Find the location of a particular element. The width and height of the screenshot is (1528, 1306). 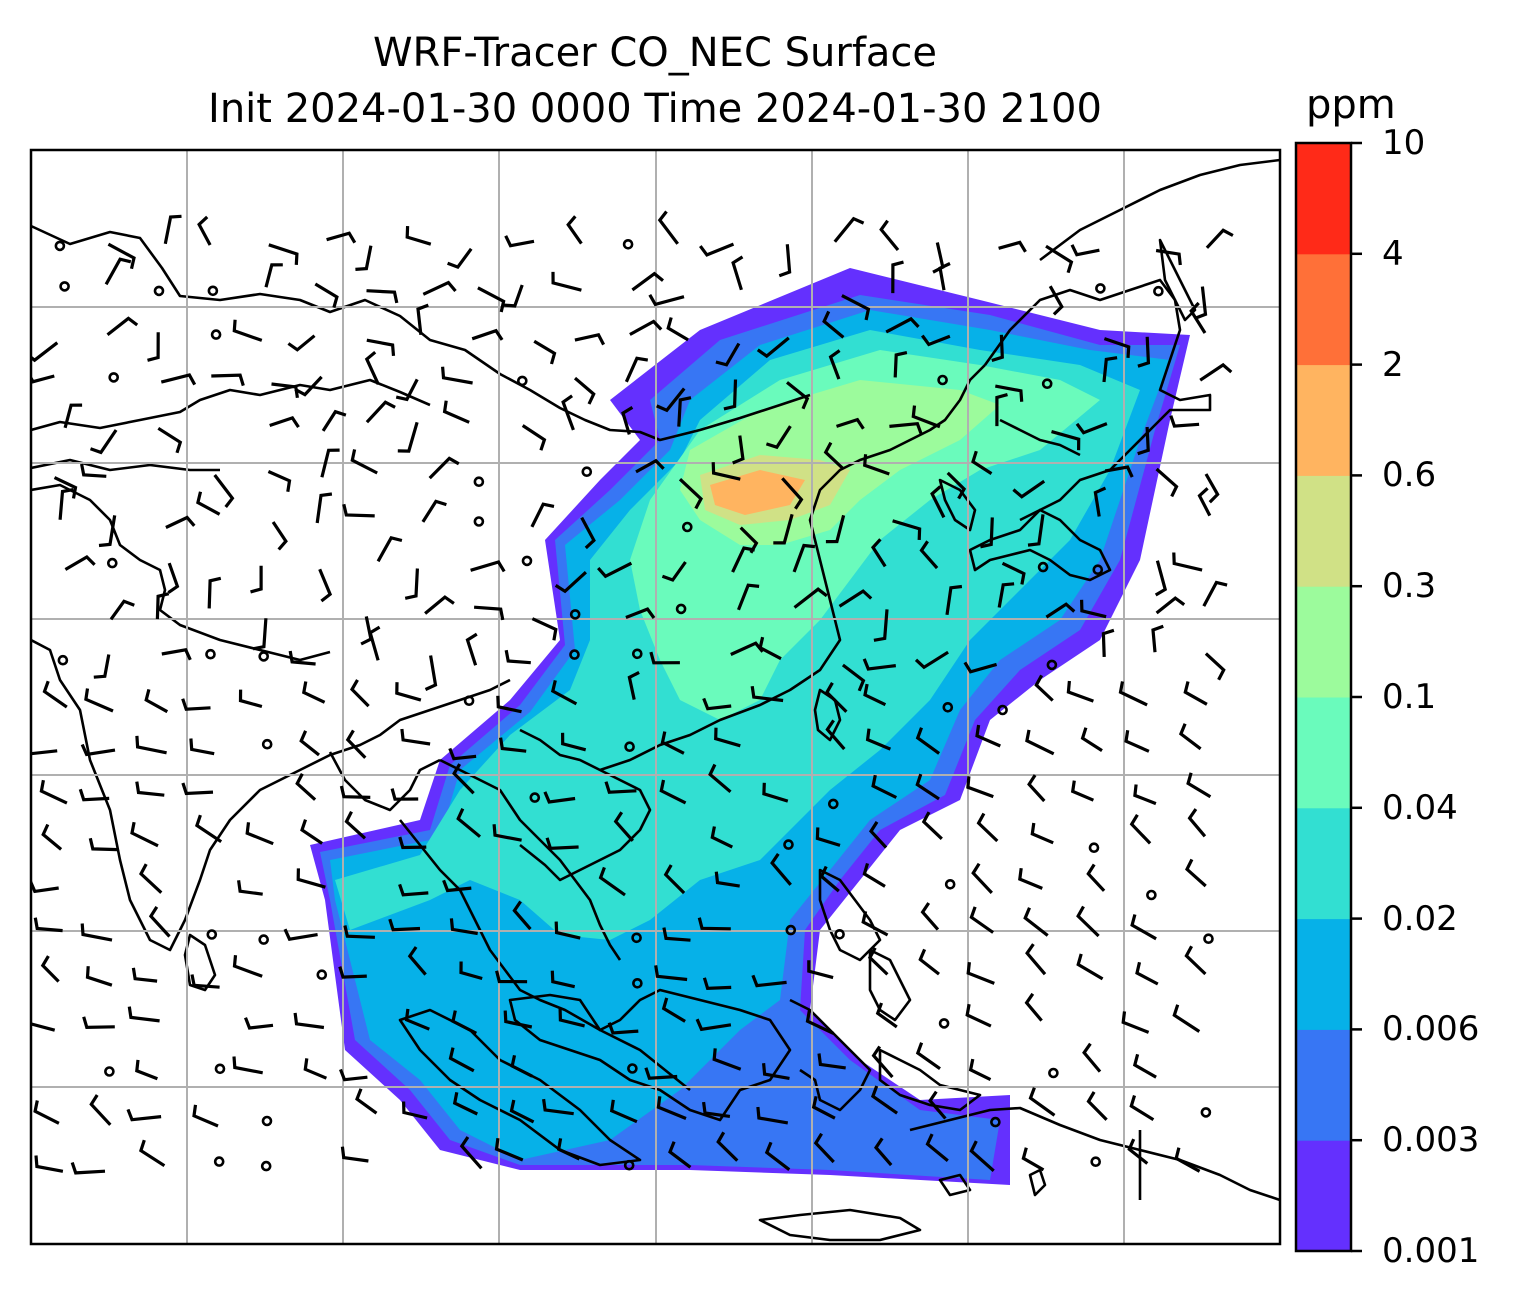

colorbar-tick-label: 0.001 is located at coordinates (1431, 1251).